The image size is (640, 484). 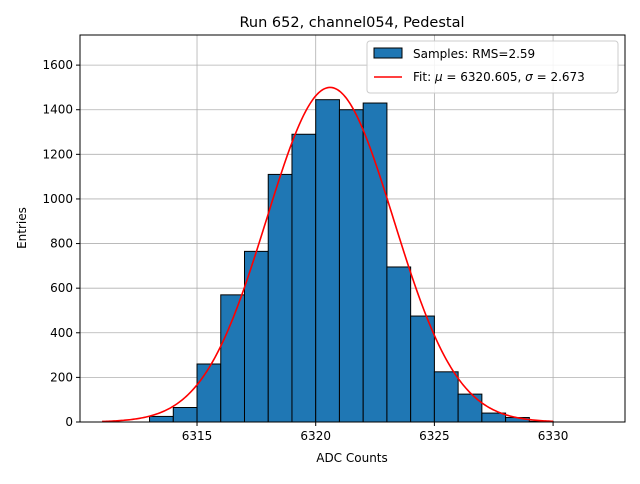 I want to click on y-tick-label: 800, so click(x=61, y=244).